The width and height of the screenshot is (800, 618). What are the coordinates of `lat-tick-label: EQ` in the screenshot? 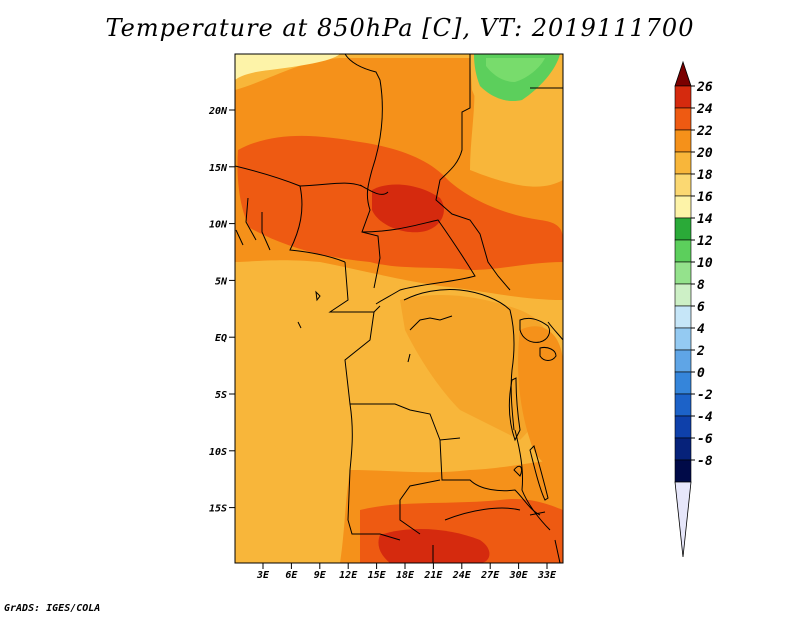 It's located at (221, 338).